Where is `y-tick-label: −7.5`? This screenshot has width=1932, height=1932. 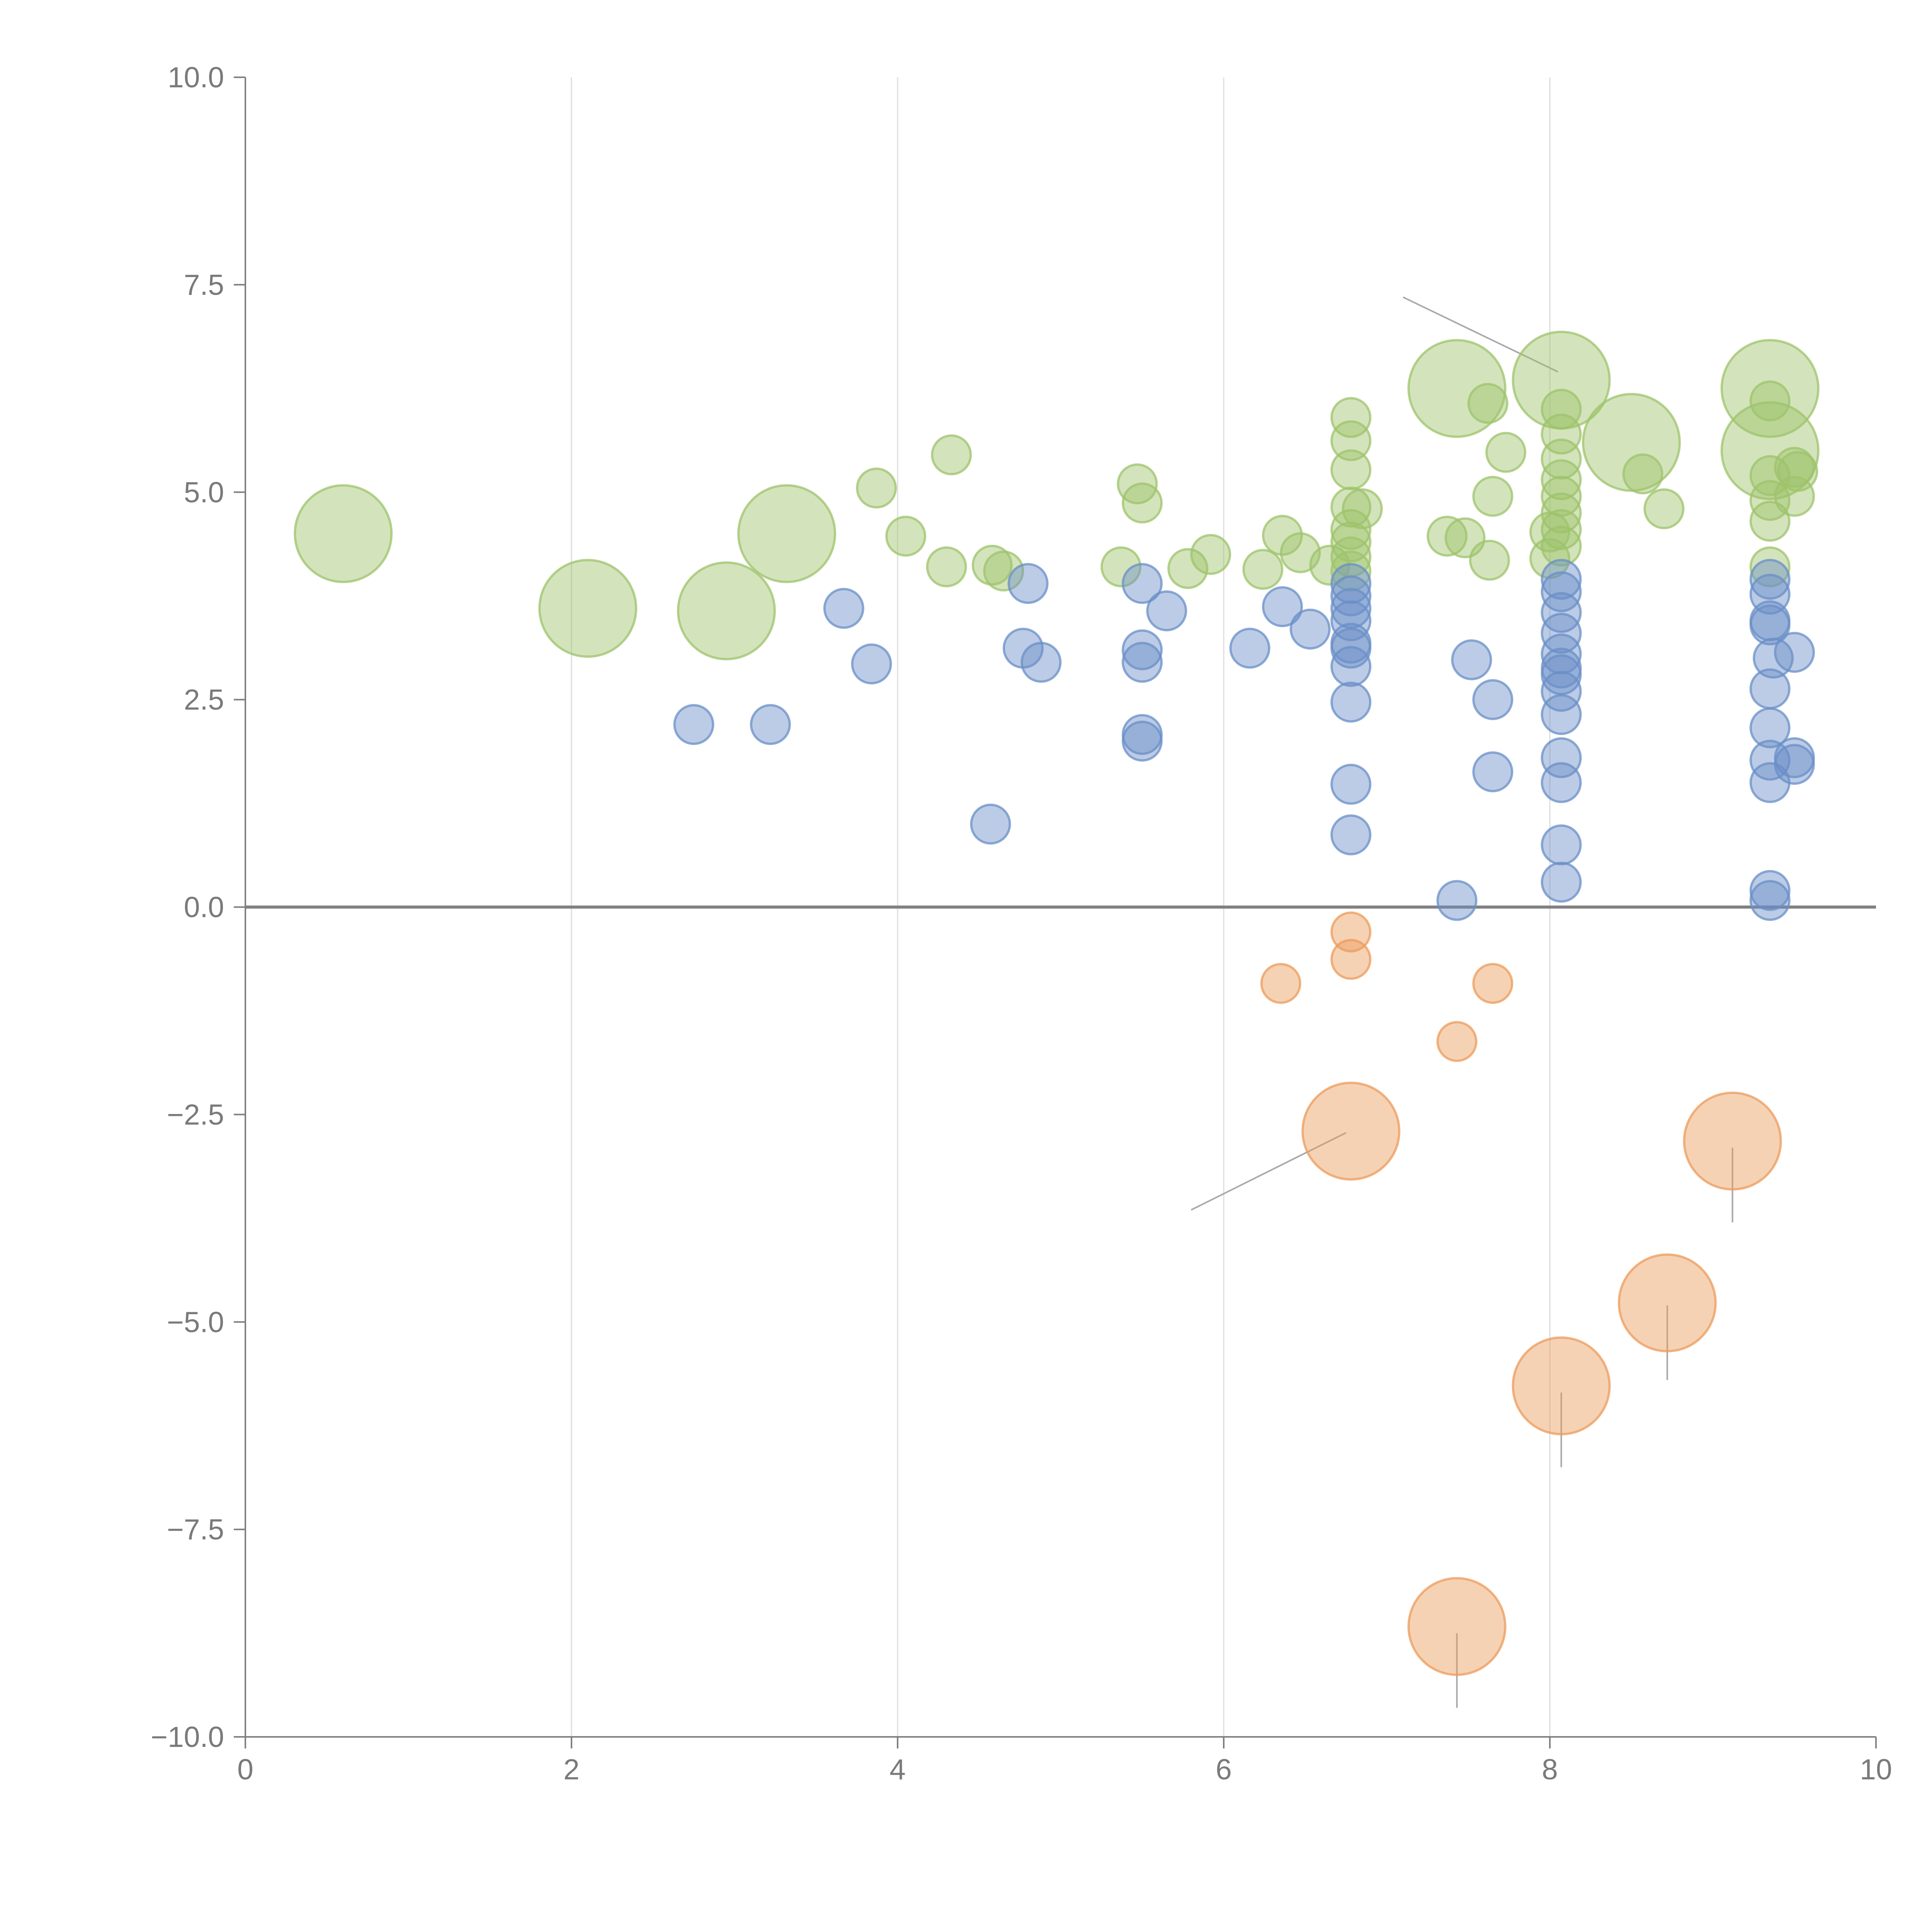
y-tick-label: −7.5 is located at coordinates (196, 1530).